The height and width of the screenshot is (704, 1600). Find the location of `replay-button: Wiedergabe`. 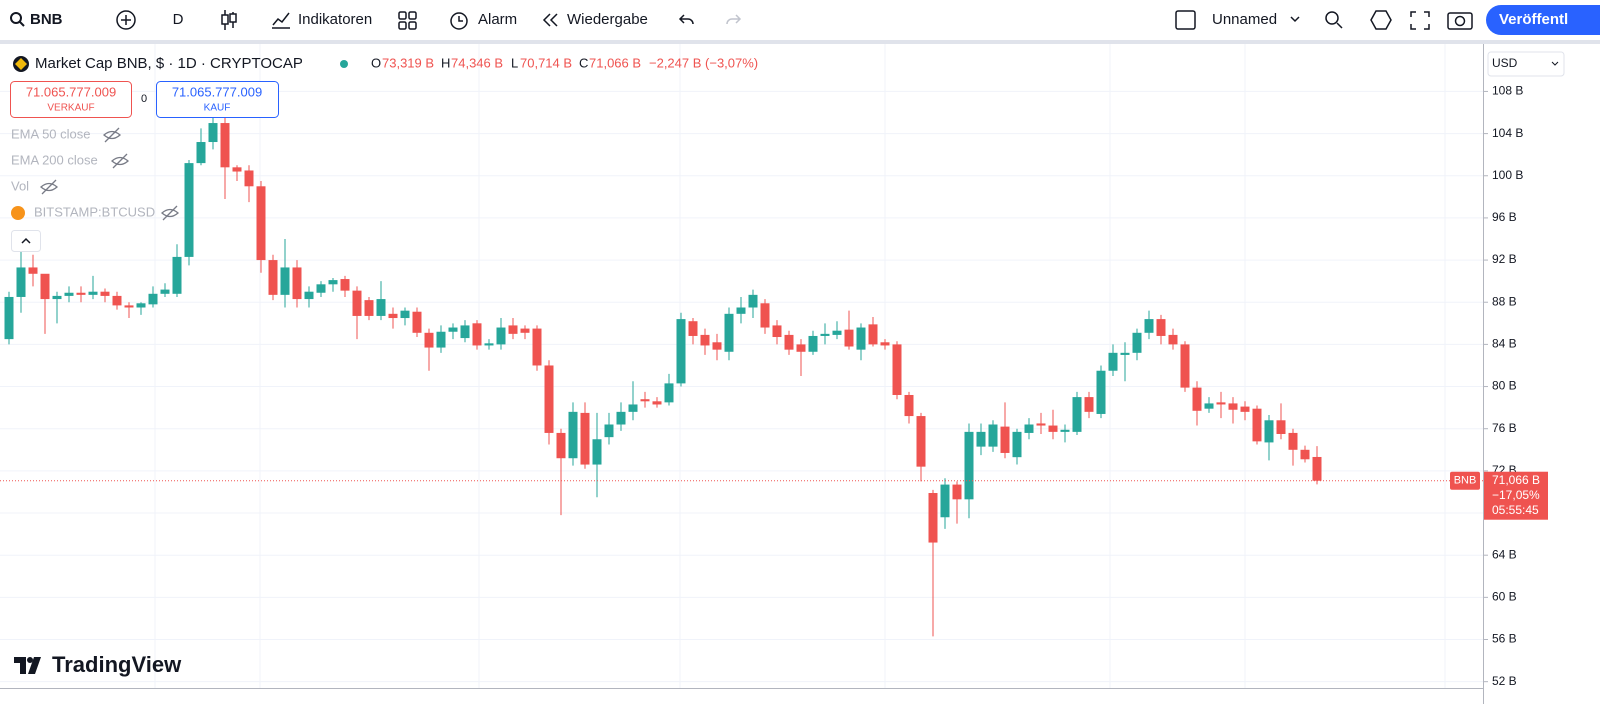

replay-button: Wiedergabe is located at coordinates (595, 19).